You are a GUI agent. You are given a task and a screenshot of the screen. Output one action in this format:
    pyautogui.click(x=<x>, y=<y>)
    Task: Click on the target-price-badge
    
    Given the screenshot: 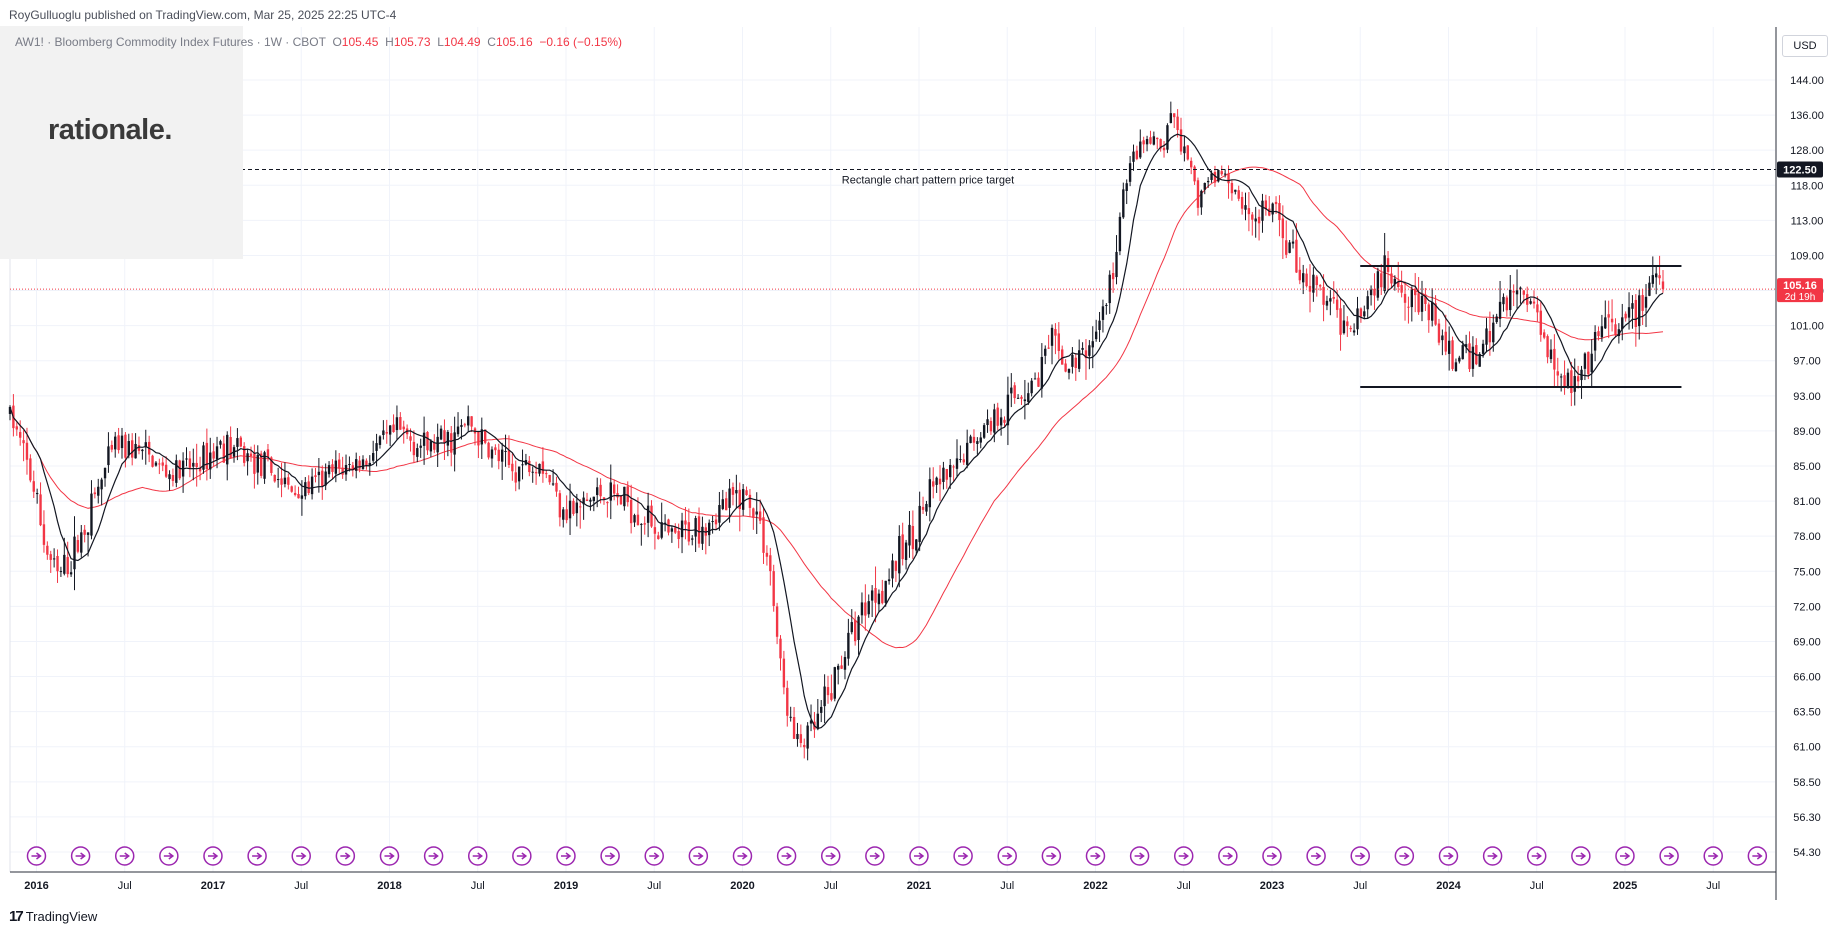 What is the action you would take?
    pyautogui.click(x=1800, y=169)
    